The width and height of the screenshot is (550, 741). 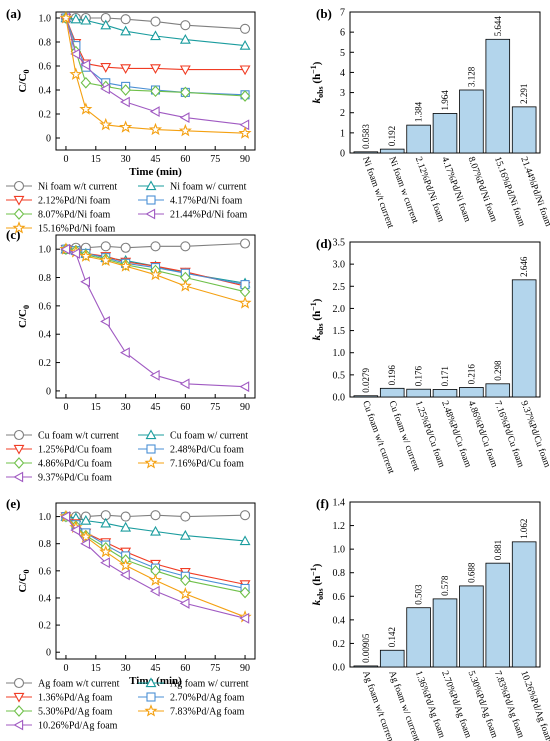 What do you see at coordinates (342, 133) in the screenshot?
I see `y-tick-label: 1` at bounding box center [342, 133].